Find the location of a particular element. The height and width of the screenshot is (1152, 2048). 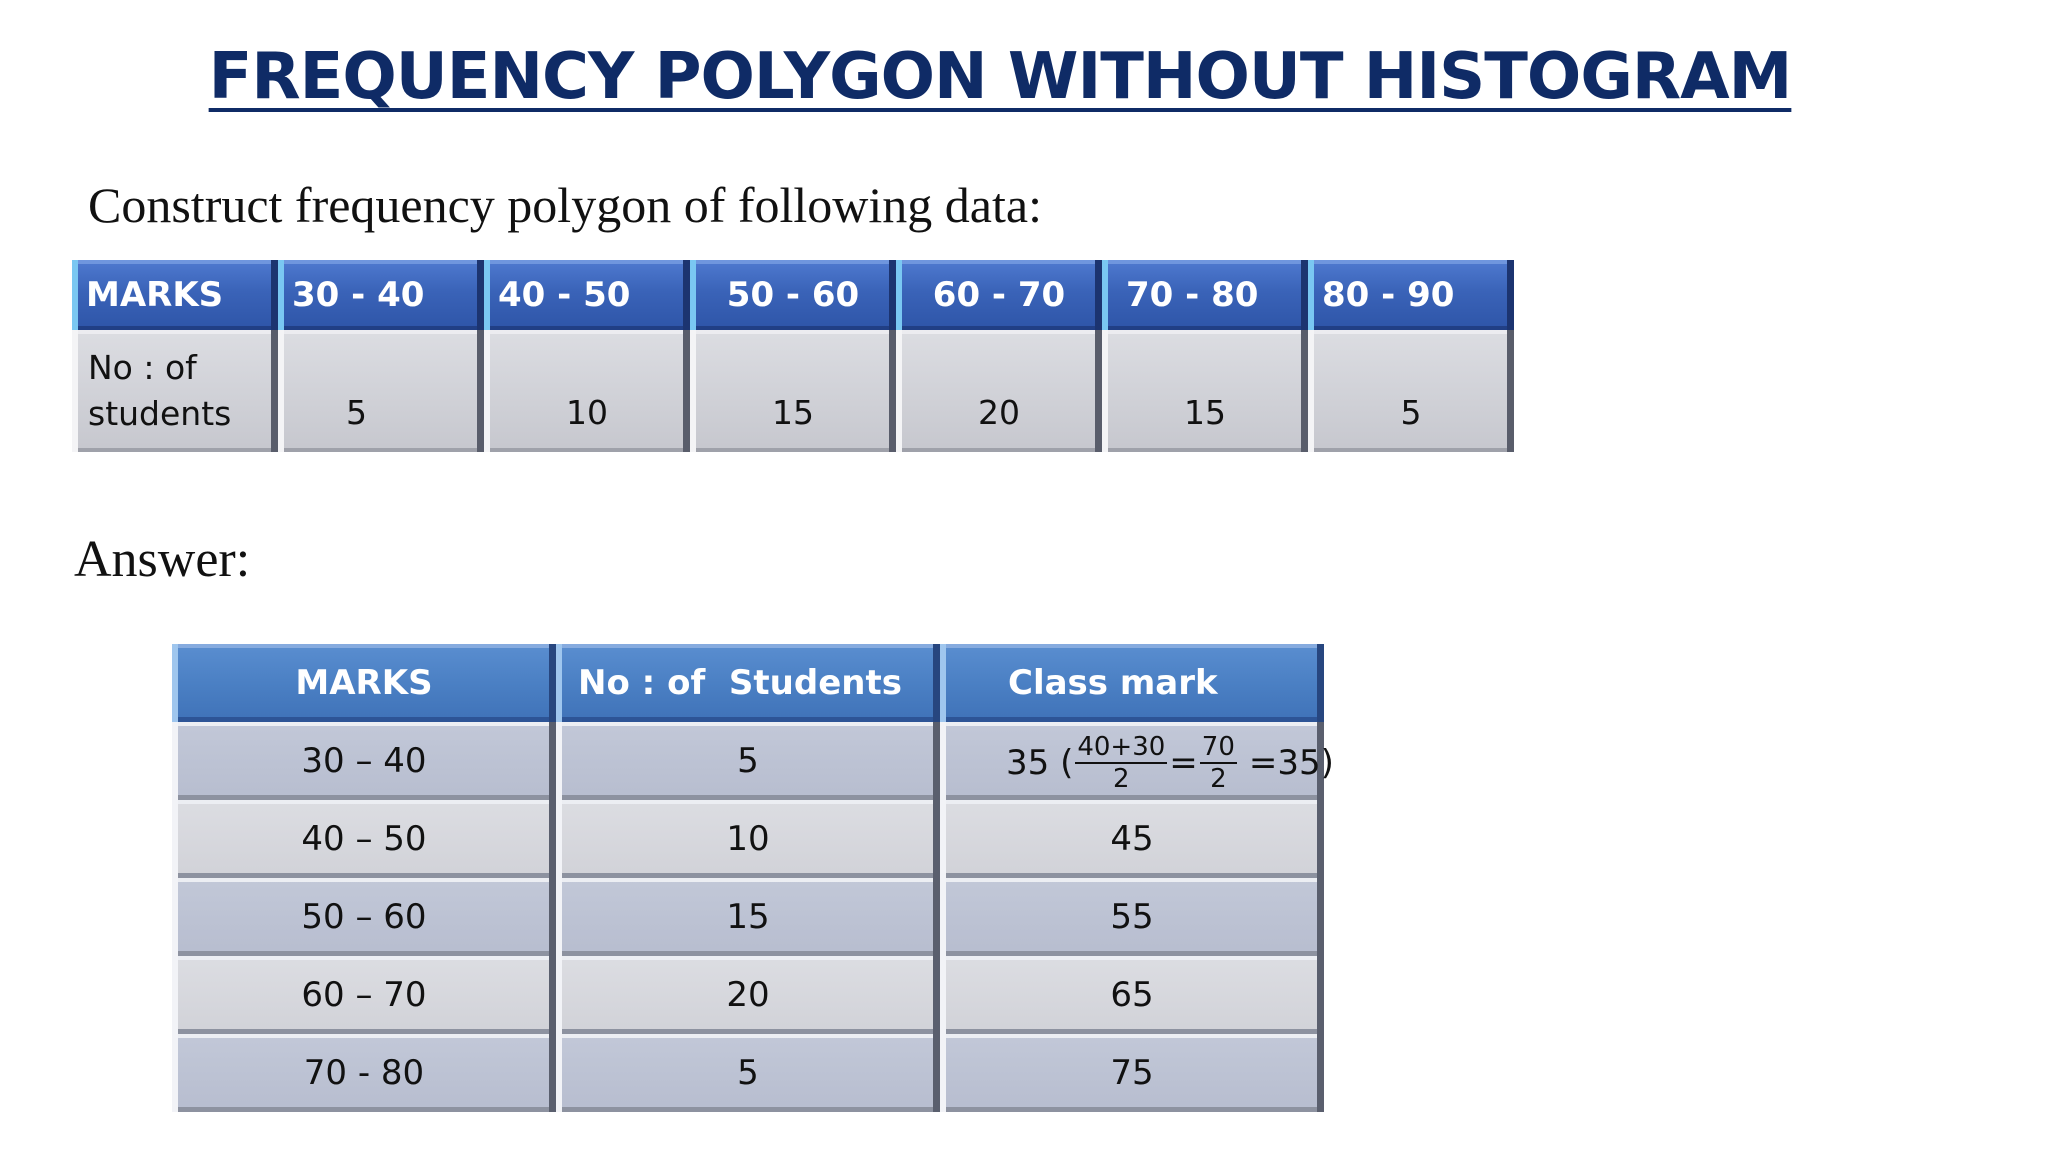

row-label-line1: No : of is located at coordinates (142, 367).